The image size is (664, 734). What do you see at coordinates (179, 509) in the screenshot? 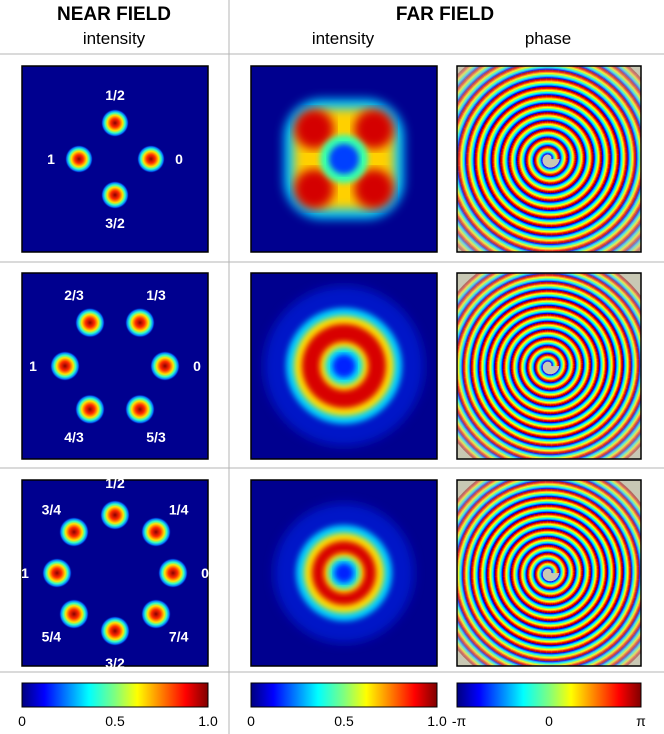
I see `phase-label: 1/4` at bounding box center [179, 509].